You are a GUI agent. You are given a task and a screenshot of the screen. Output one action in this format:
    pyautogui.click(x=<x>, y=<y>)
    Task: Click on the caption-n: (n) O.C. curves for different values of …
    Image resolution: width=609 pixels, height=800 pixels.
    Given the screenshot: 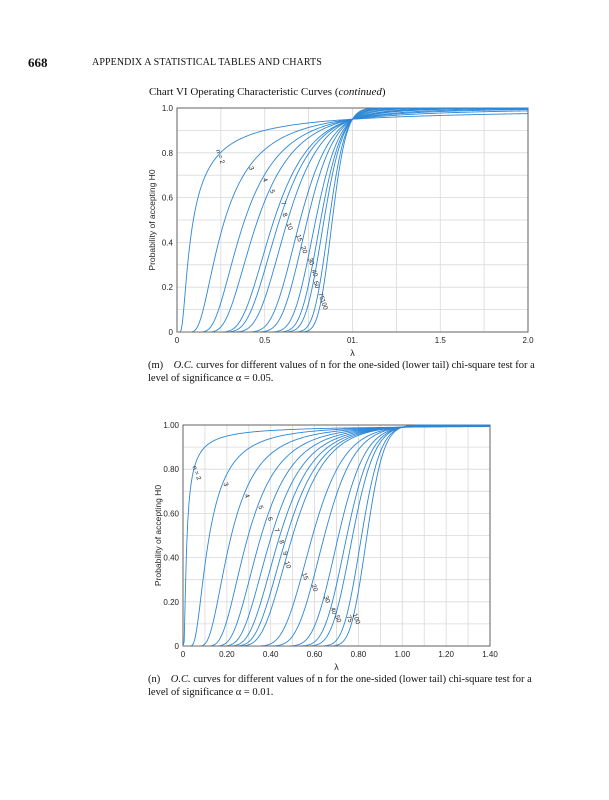 What is the action you would take?
    pyautogui.click(x=344, y=686)
    